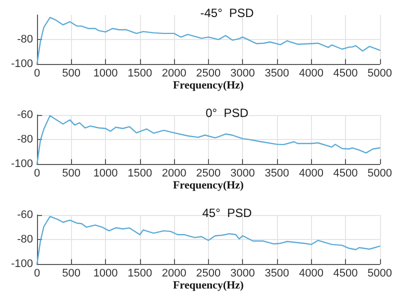 This screenshot has width=395, height=300. I want to click on chart-title: -45° PSD, so click(227, 13).